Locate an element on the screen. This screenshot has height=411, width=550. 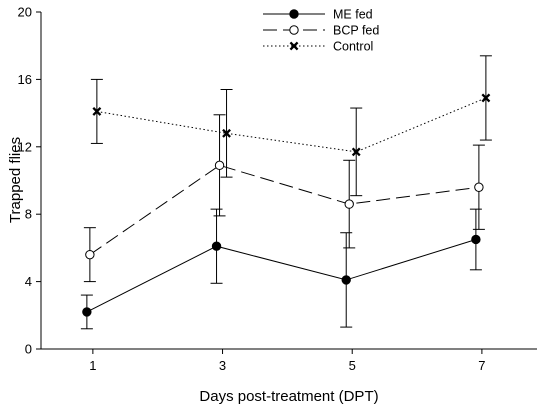
series-line-control is located at coordinates (291, 125).